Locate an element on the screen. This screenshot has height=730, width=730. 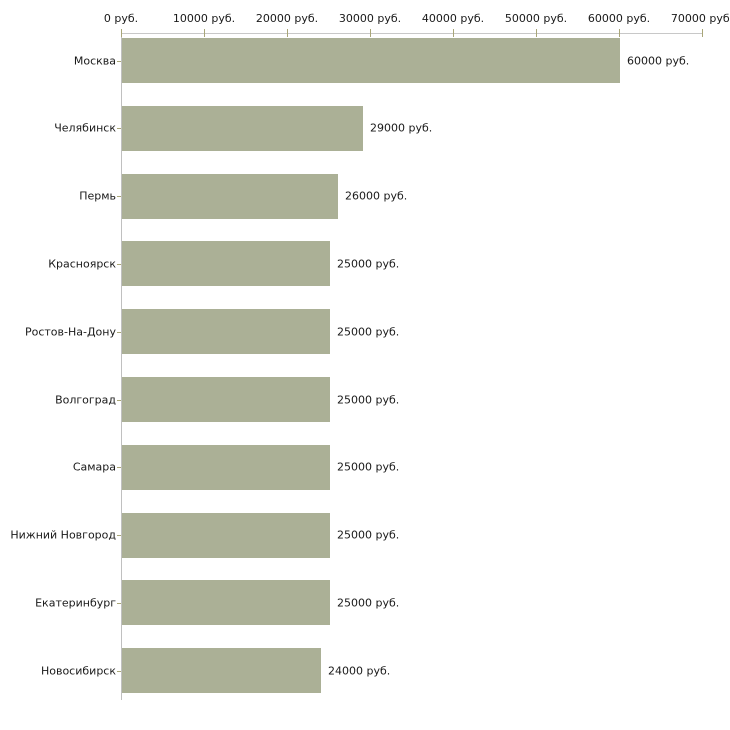
x-axis-tick-label: 50000 руб. is located at coordinates (536, 18).